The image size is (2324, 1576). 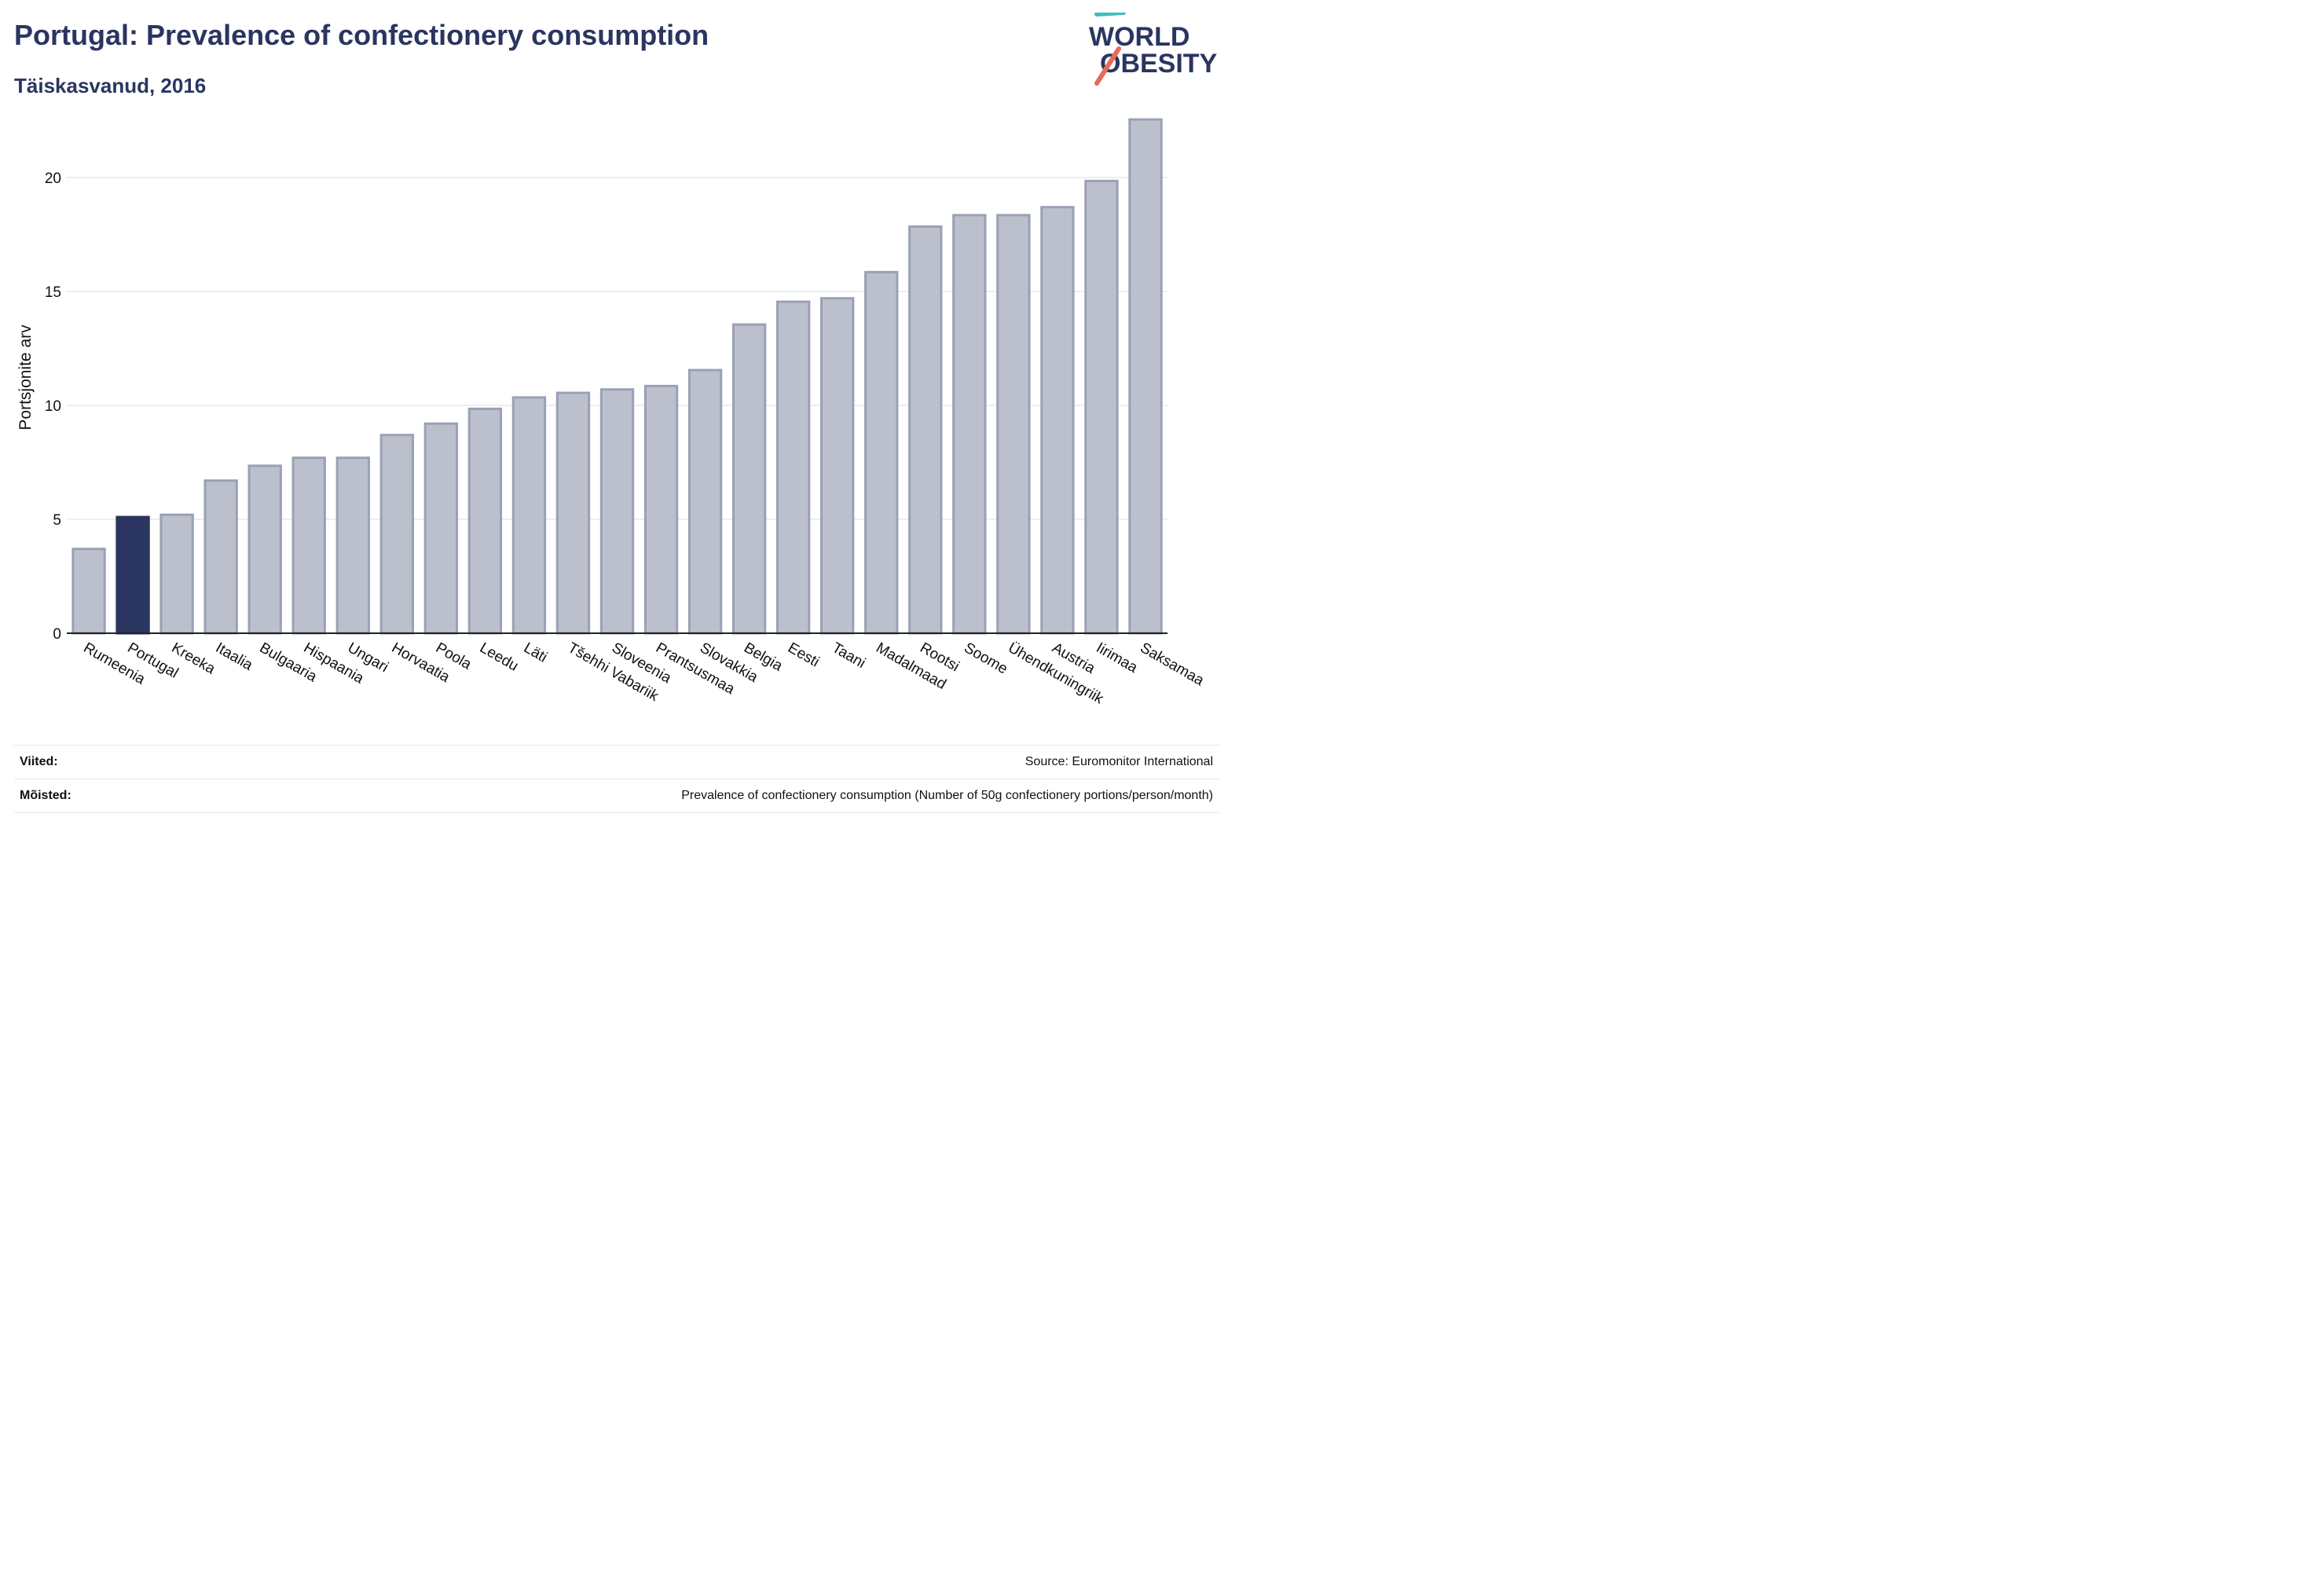 I want to click on world-obesity-logo: WORLD OBESITY, so click(x=1153, y=49).